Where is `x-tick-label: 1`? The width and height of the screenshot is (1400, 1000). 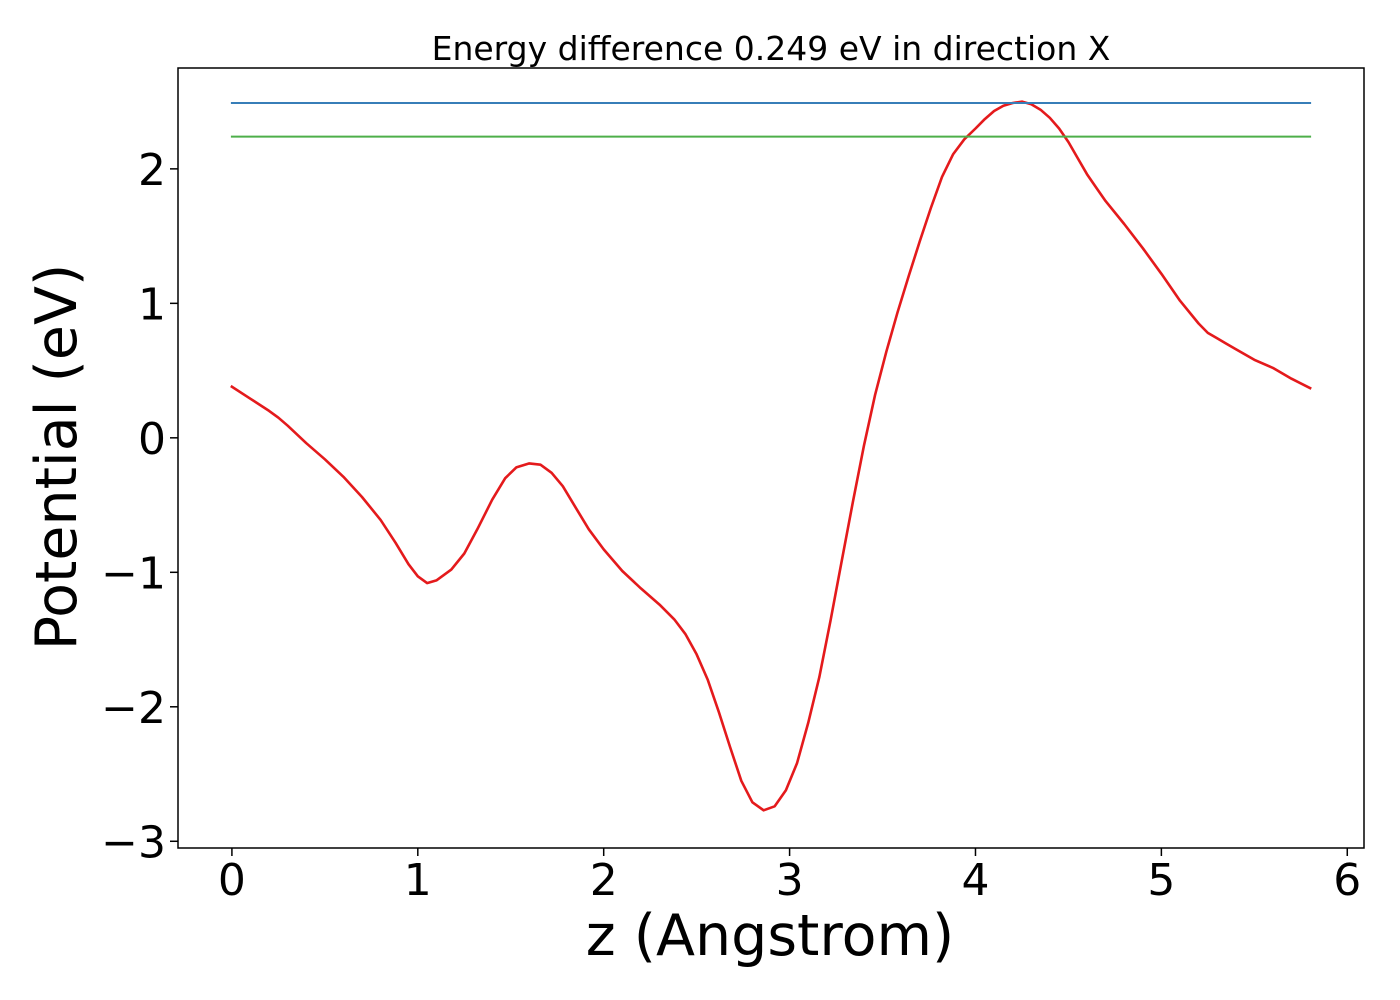
x-tick-label: 1 is located at coordinates (418, 880).